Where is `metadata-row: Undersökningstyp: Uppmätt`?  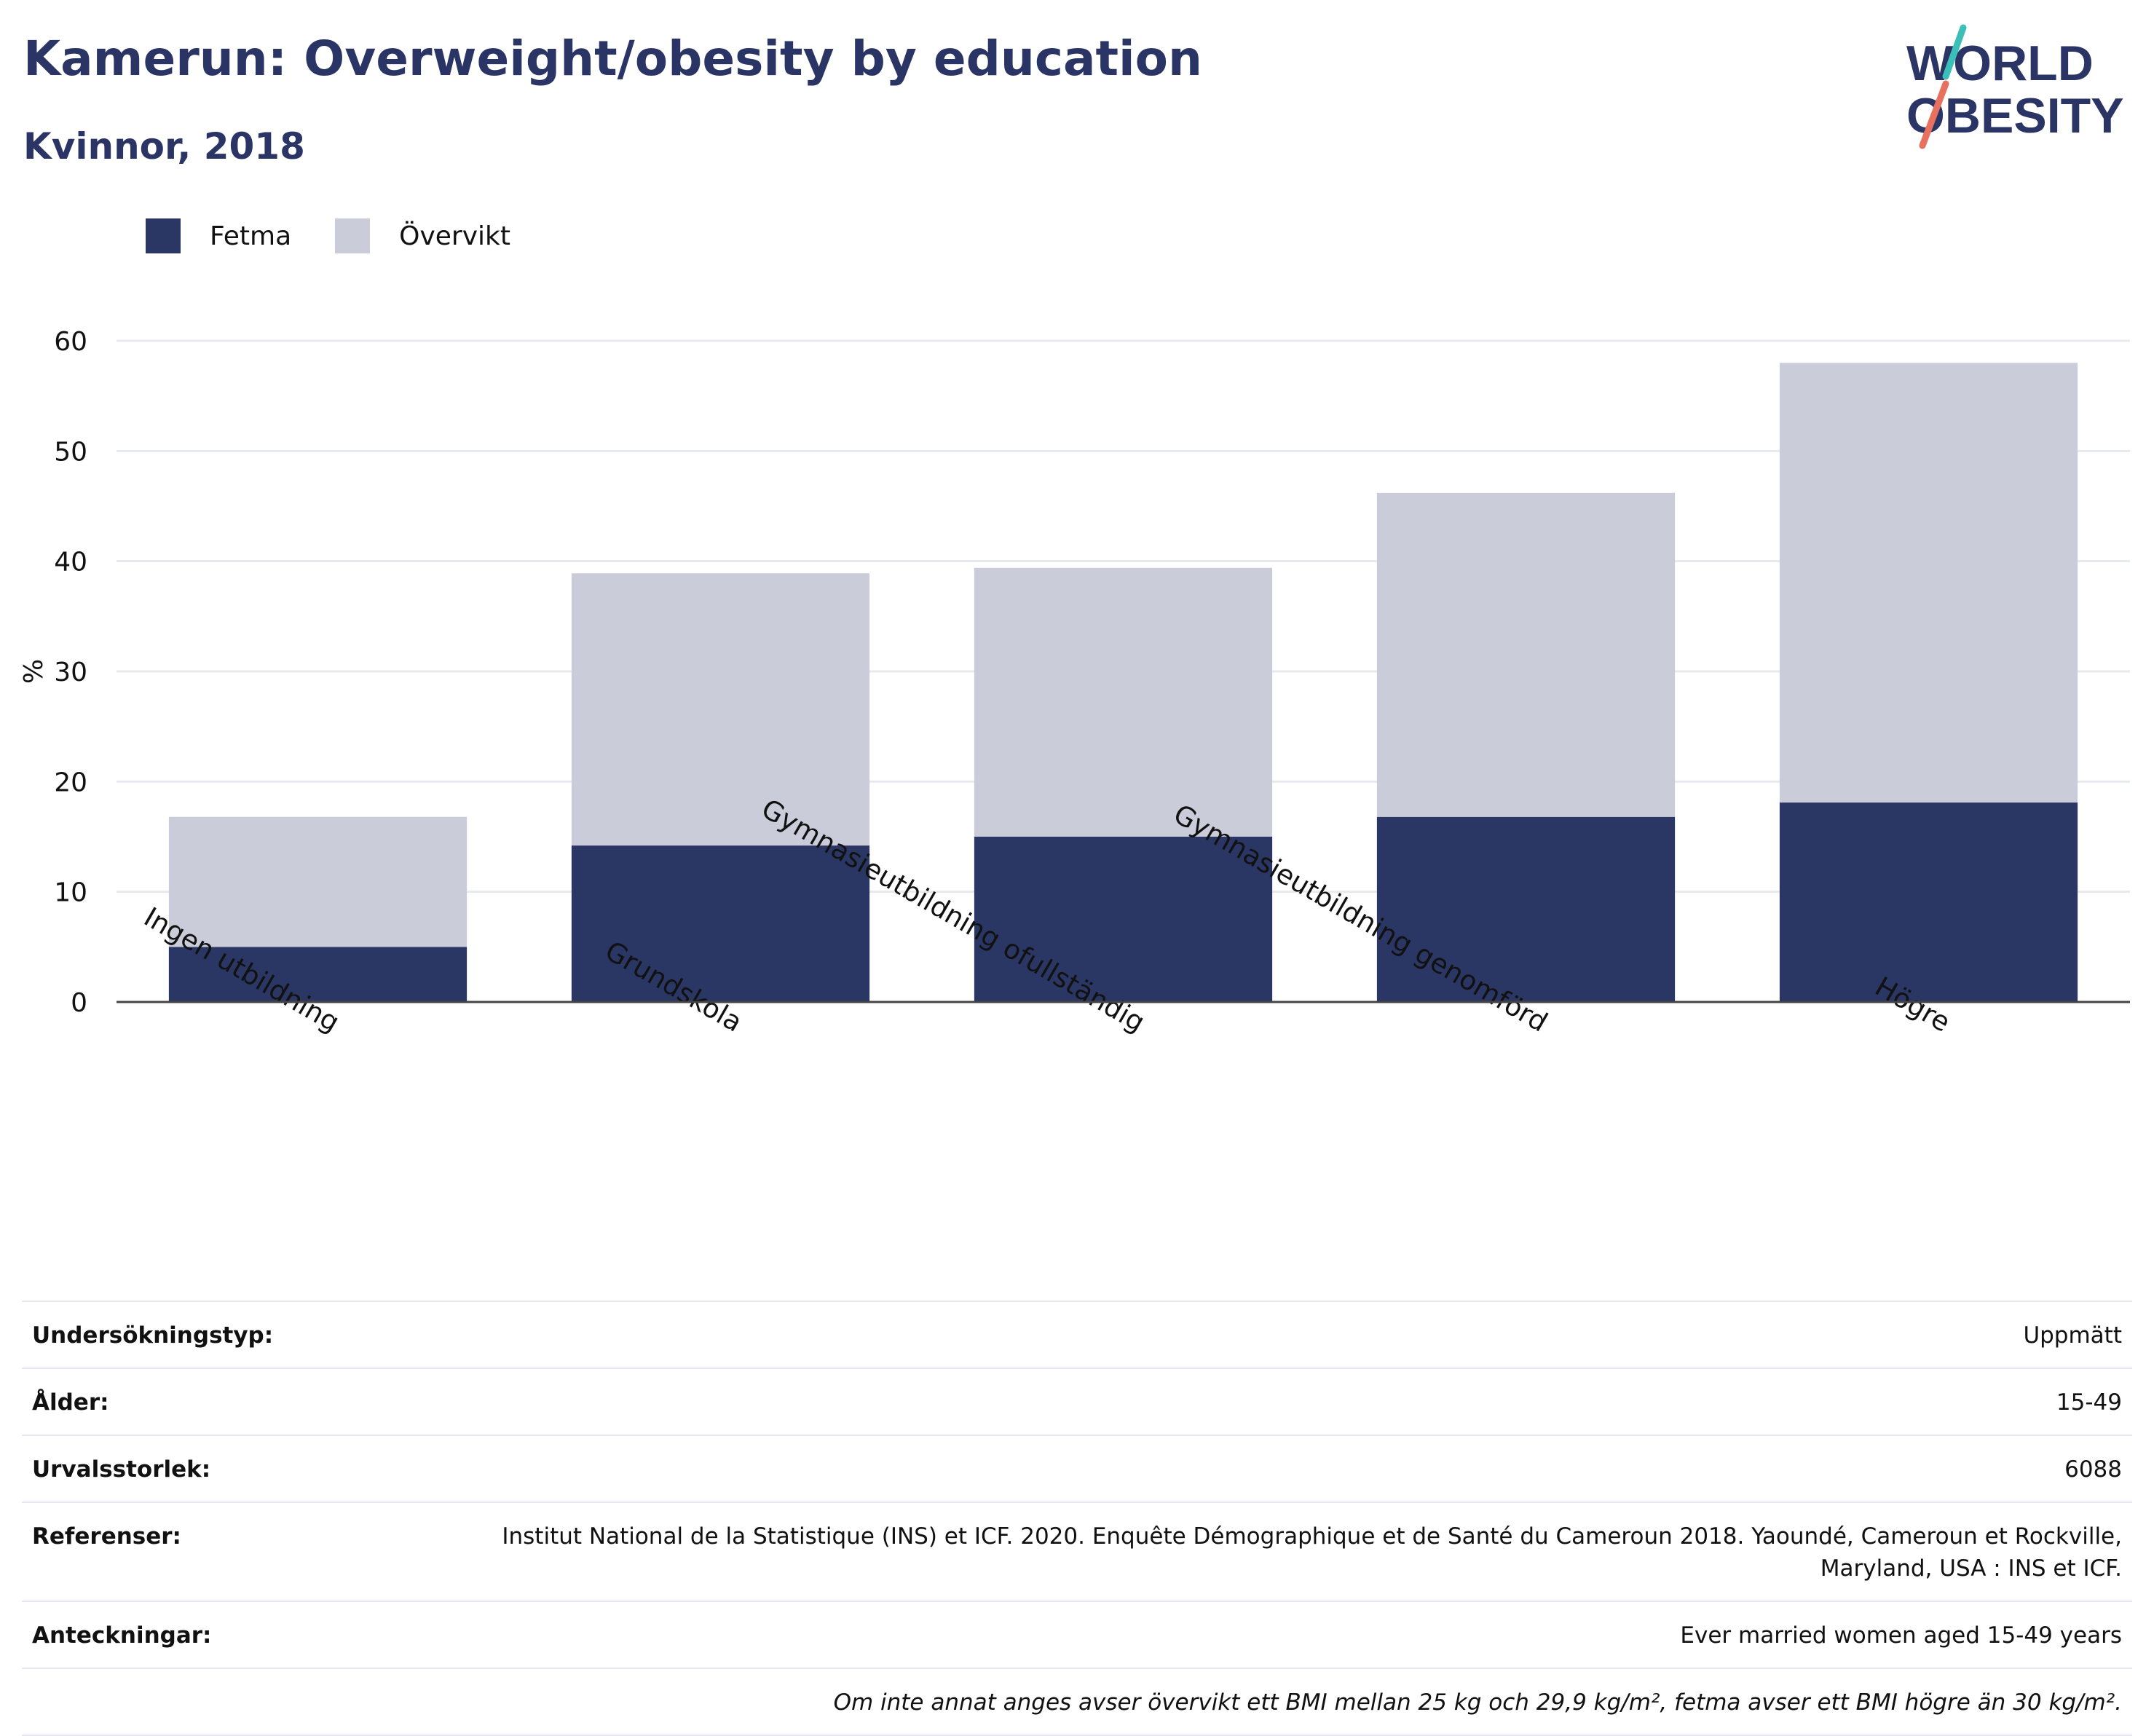 metadata-row: Undersökningstyp: Uppmätt is located at coordinates (1077, 1334).